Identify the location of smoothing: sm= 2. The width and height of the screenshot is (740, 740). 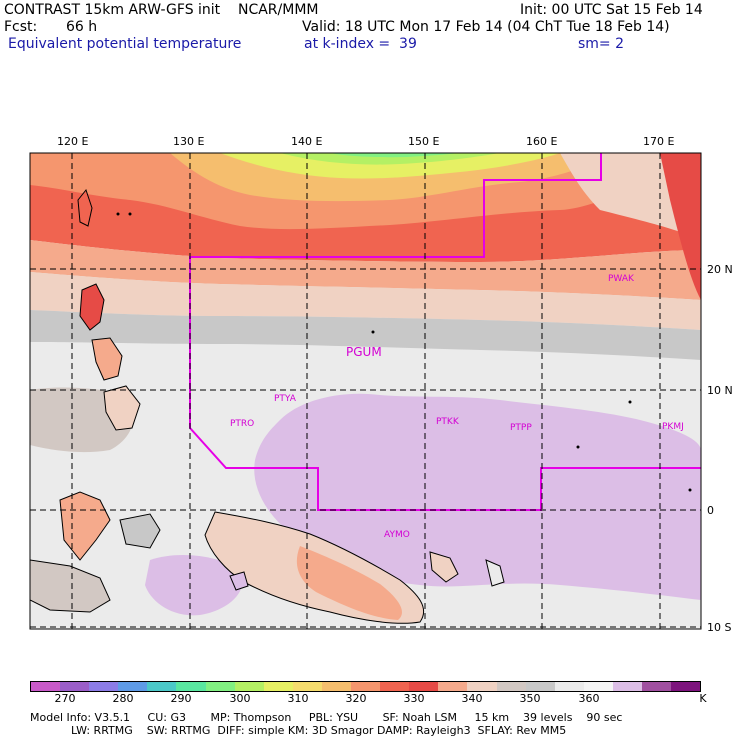
(601, 44).